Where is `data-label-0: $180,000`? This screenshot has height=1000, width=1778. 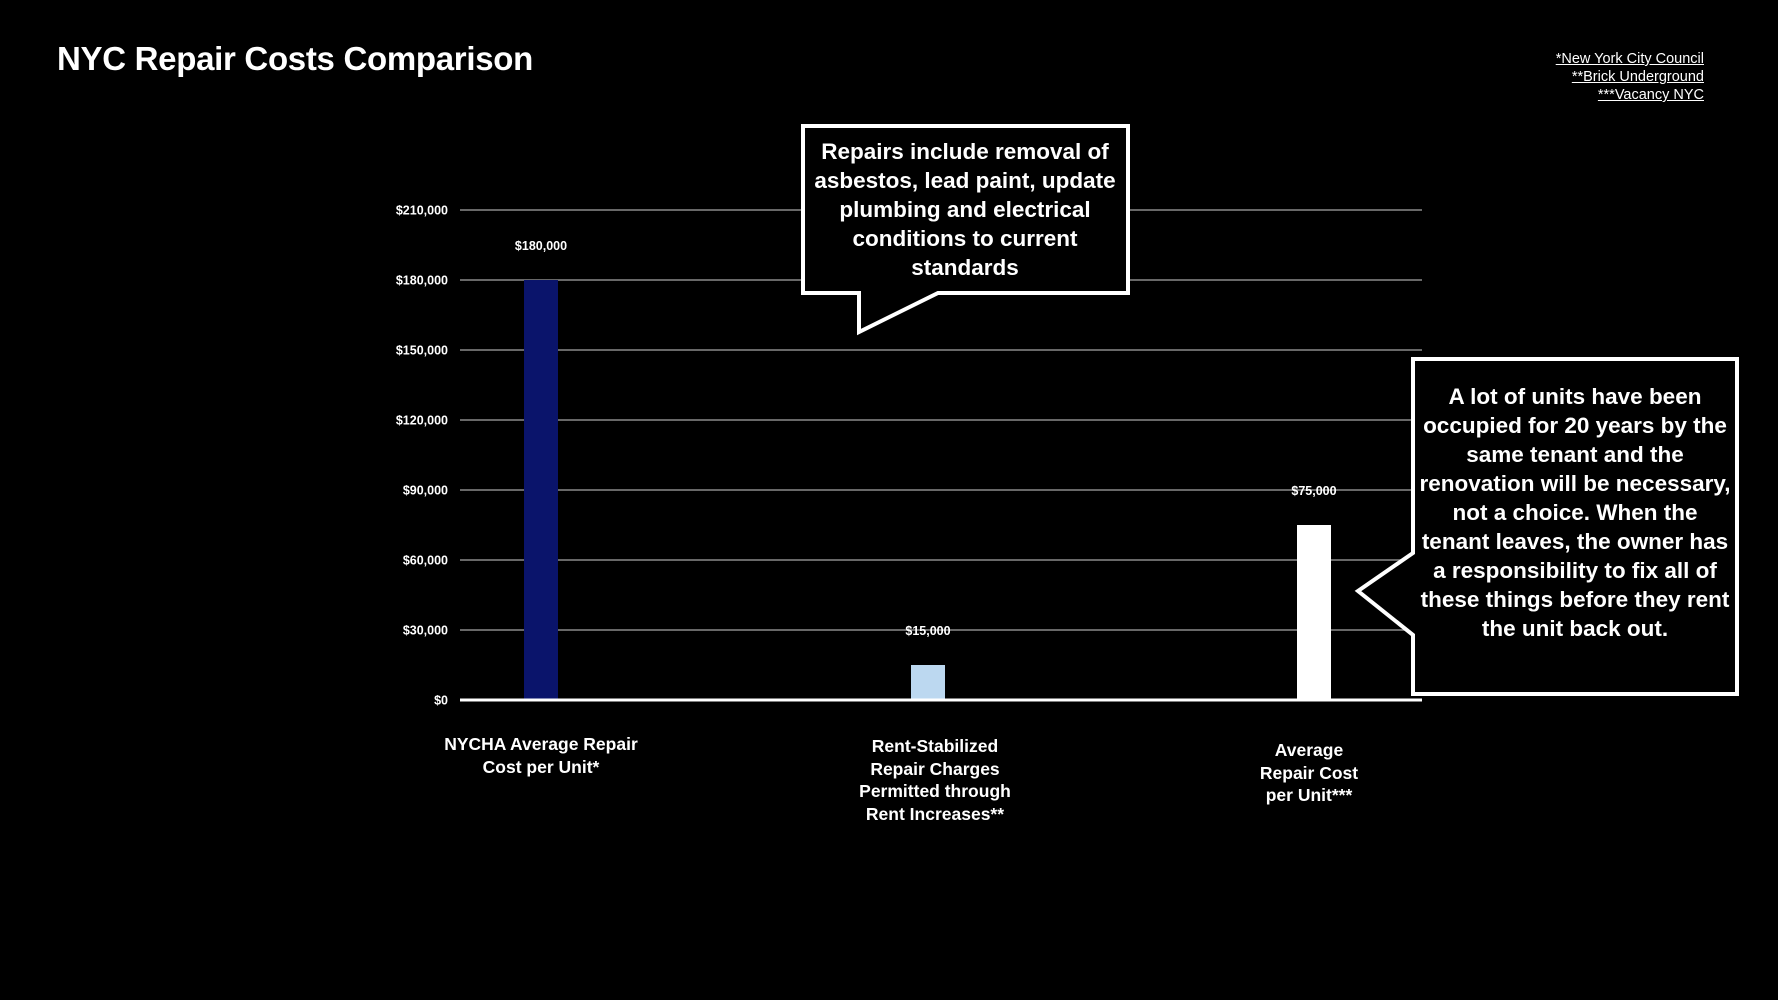
data-label-0: $180,000 is located at coordinates (541, 246).